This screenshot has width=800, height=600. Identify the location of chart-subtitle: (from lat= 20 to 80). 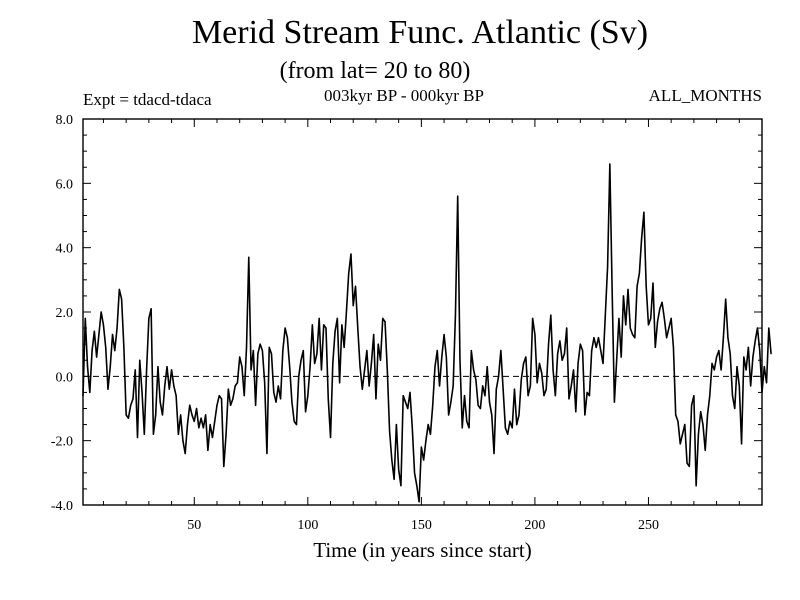
(375, 71).